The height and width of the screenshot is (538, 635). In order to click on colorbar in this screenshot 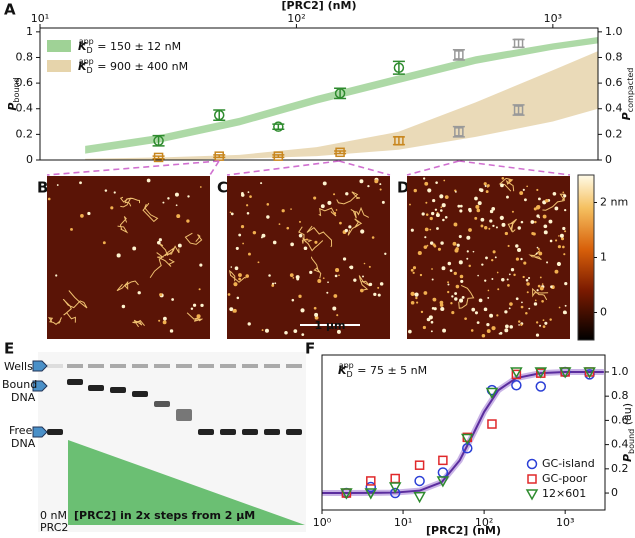, I will do `click(586, 257)`.